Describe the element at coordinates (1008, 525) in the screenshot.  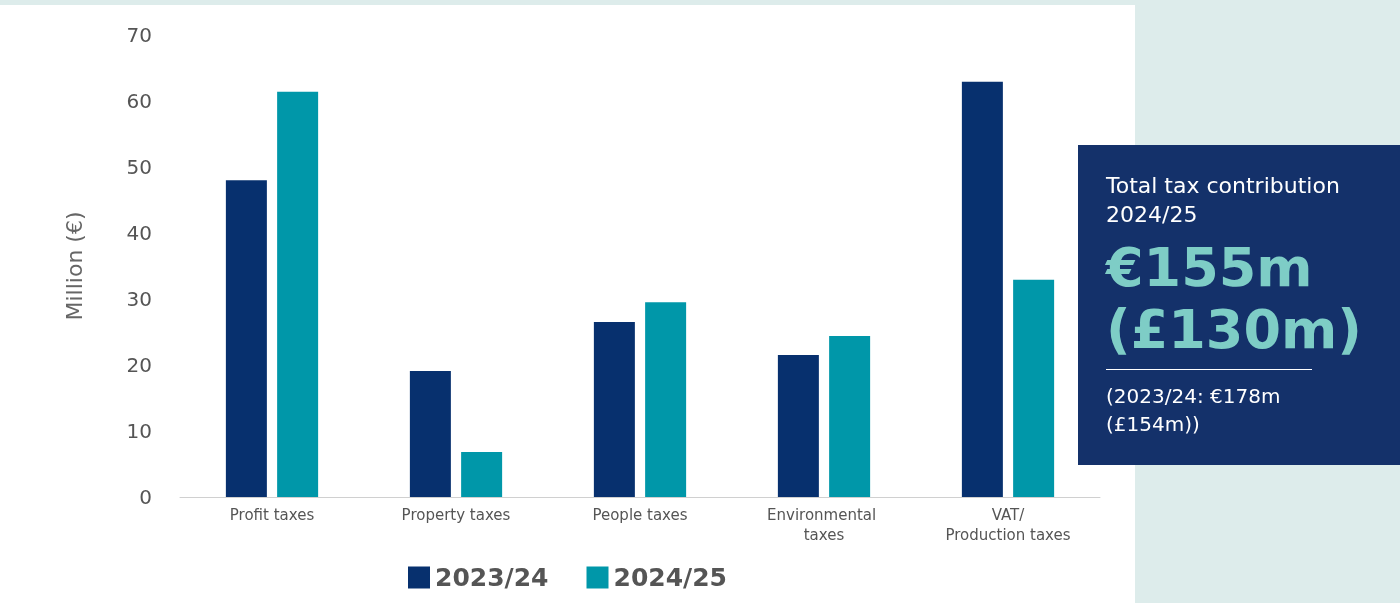
I see `x-tick-label: VAT/ Production taxes` at that location.